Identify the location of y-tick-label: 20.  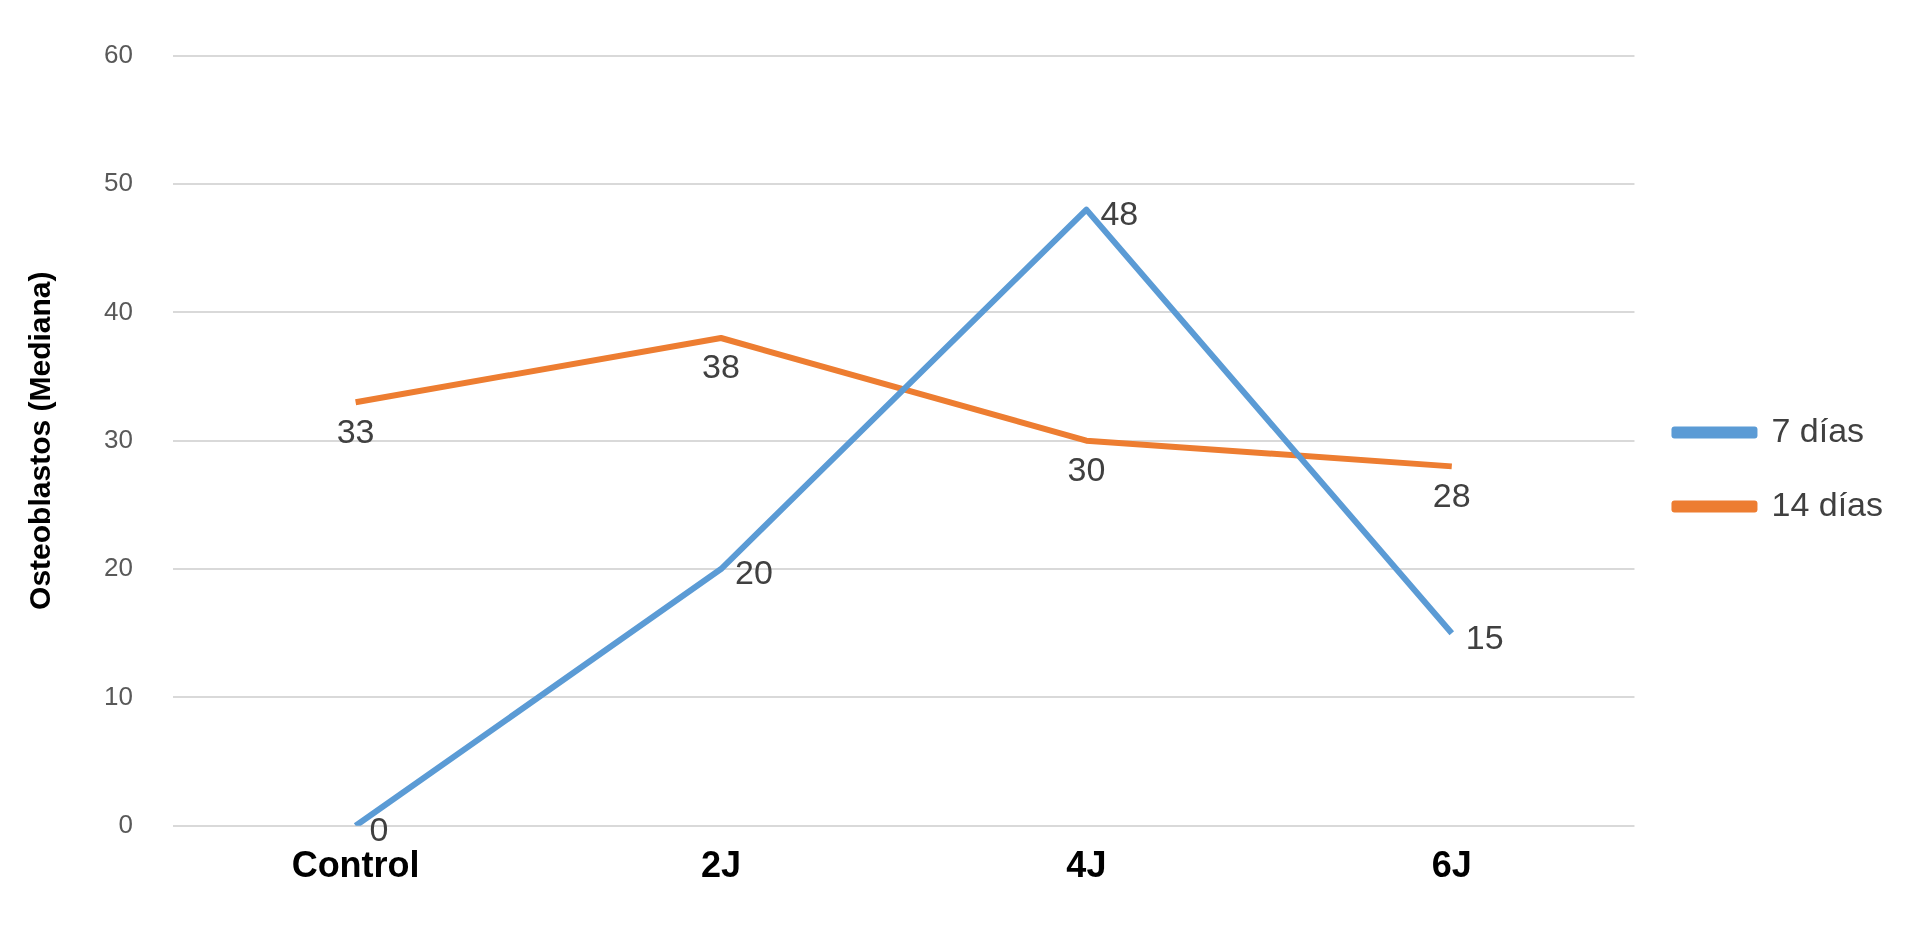
(118, 567).